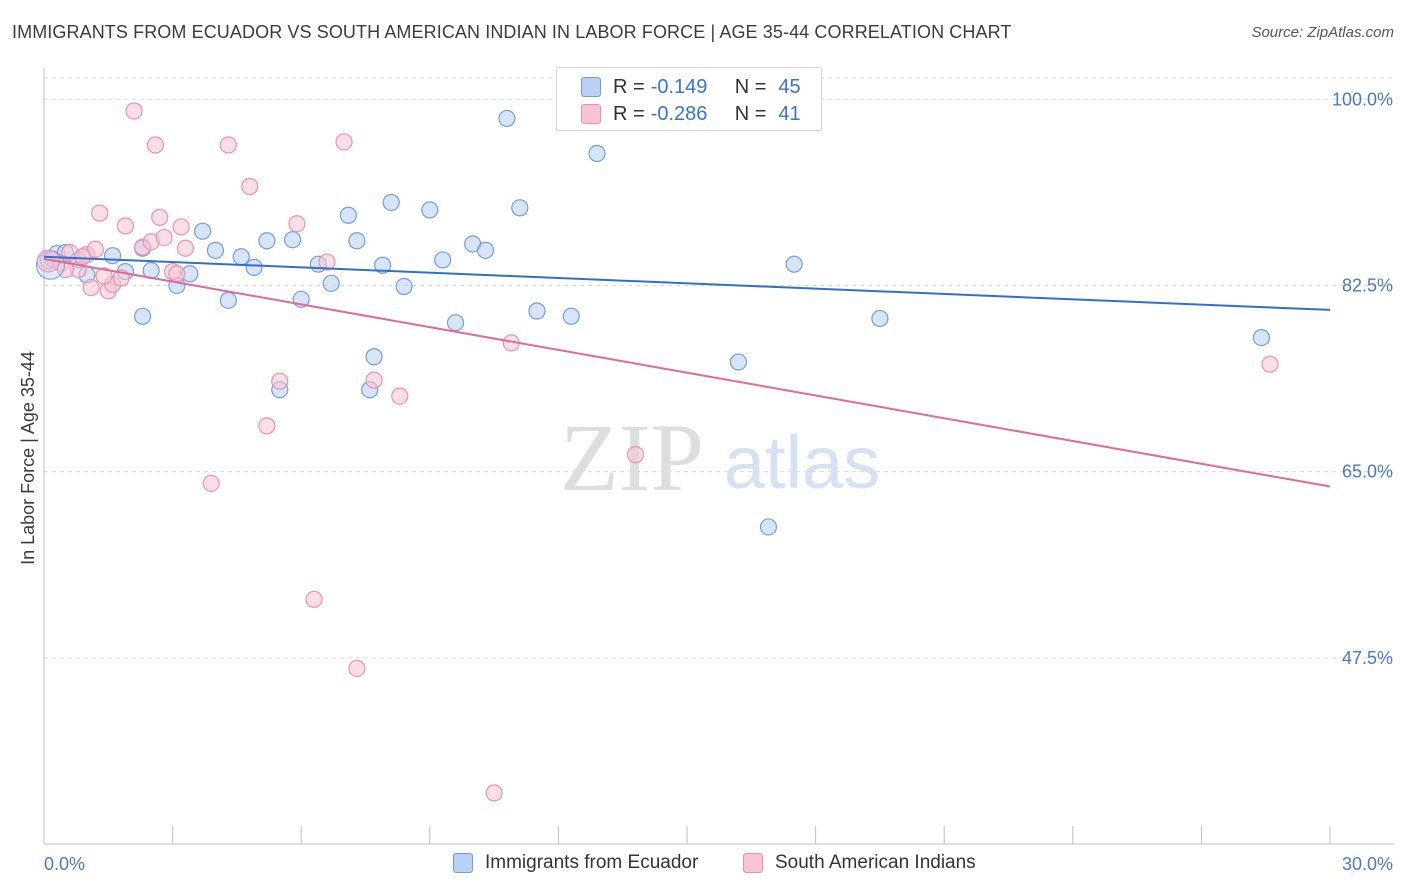 The height and width of the screenshot is (892, 1406). Describe the element at coordinates (802, 462) in the screenshot. I see `watermark-atlas: atlas` at that location.